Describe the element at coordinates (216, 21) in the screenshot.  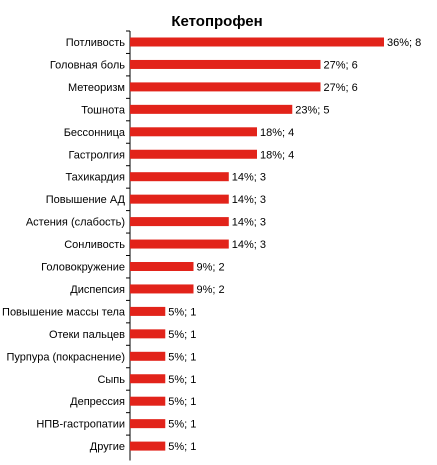
I see `chart-title: Кетопрофен` at that location.